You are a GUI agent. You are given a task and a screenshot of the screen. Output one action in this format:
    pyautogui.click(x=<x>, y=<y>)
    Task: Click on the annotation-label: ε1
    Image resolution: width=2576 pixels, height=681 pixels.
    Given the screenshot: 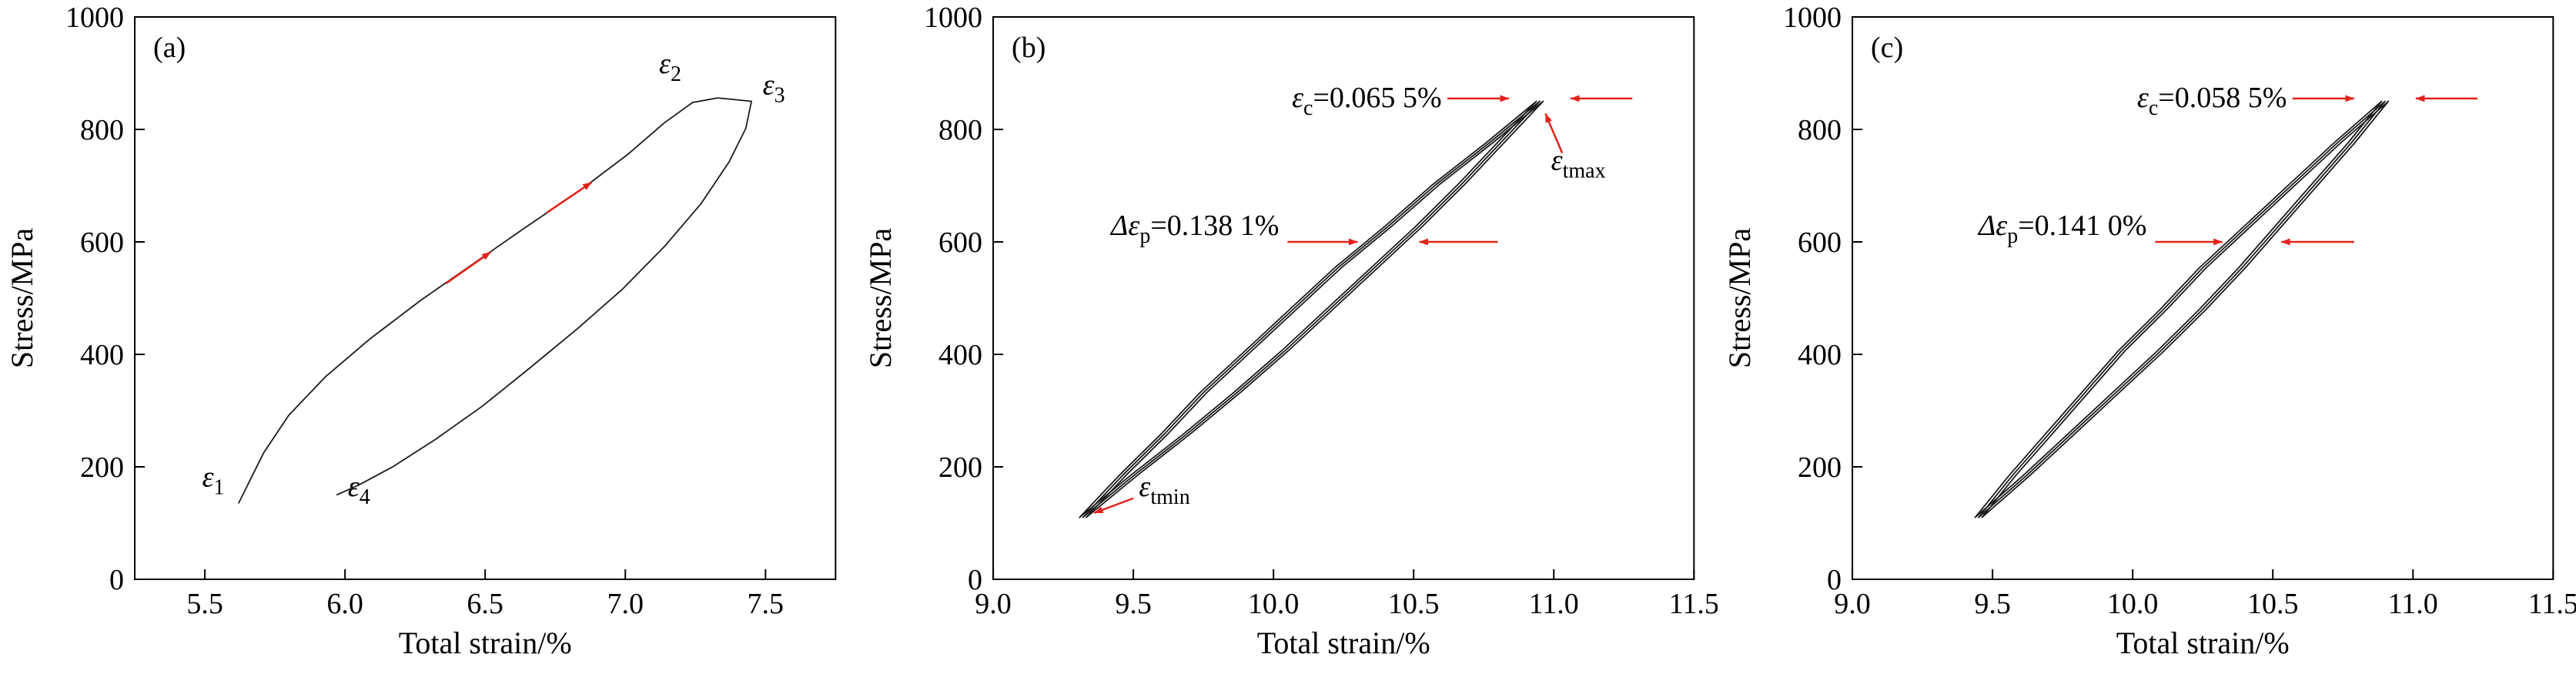 What is the action you would take?
    pyautogui.click(x=214, y=481)
    